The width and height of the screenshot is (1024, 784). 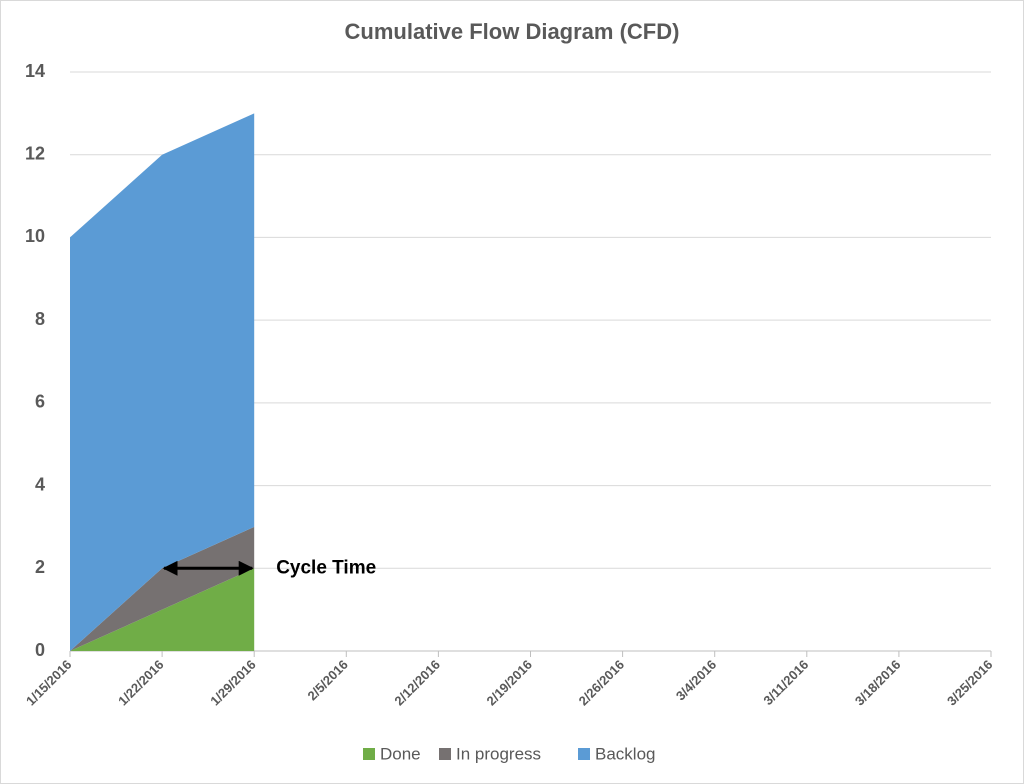 What do you see at coordinates (625, 753) in the screenshot?
I see `legend-label: Backlog` at bounding box center [625, 753].